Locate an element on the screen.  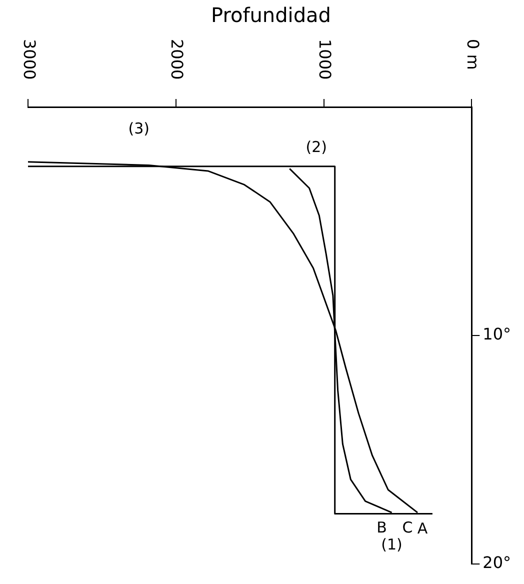
series-label: C is located at coordinates (407, 527).